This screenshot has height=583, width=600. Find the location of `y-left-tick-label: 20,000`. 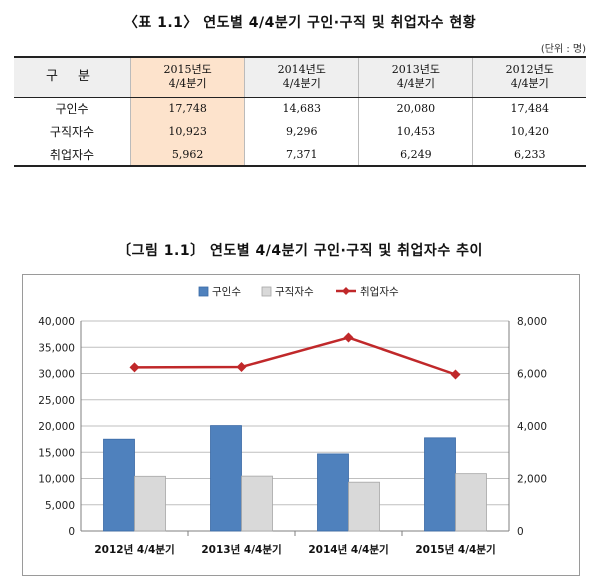

y-left-tick-label: 20,000 is located at coordinates (56, 427).